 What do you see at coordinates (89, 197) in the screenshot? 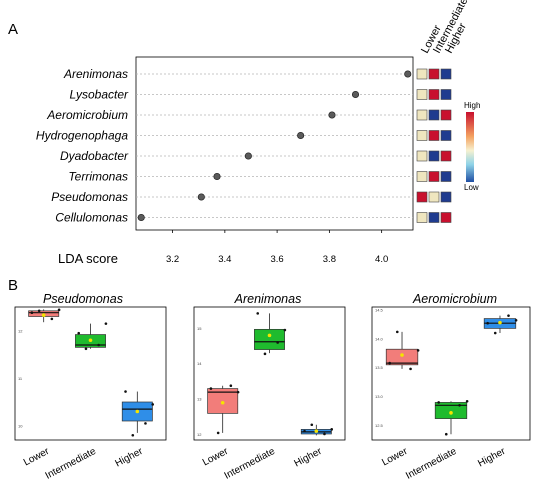
I see `taxon-label: Pseudomonas` at bounding box center [89, 197].